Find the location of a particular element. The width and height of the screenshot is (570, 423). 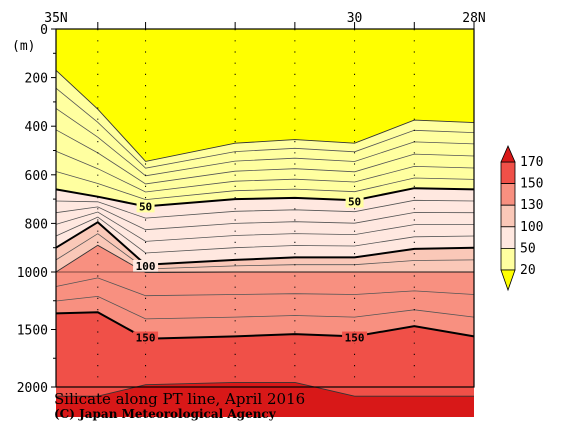

legend-level-label: 150 is located at coordinates (531, 184).